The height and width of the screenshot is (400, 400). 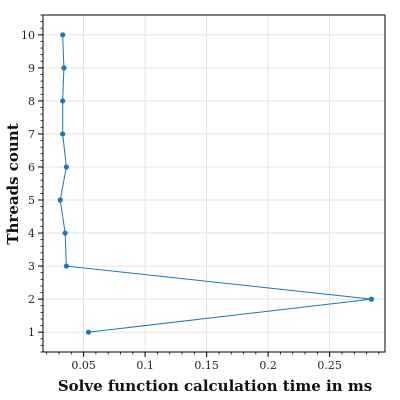 I want to click on x-tick-label: 0.15, so click(x=206, y=365).